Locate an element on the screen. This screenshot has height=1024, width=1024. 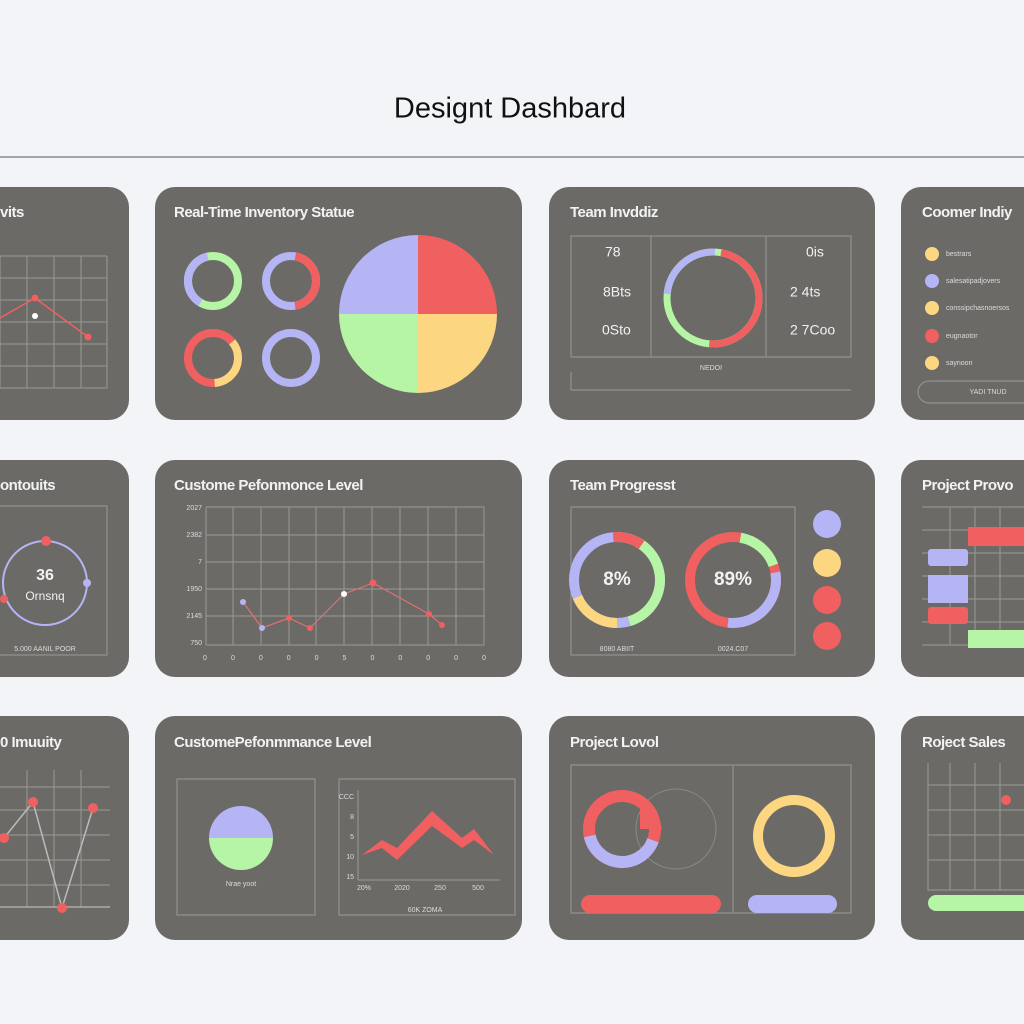
x-tick-label: 500 is located at coordinates (478, 888).